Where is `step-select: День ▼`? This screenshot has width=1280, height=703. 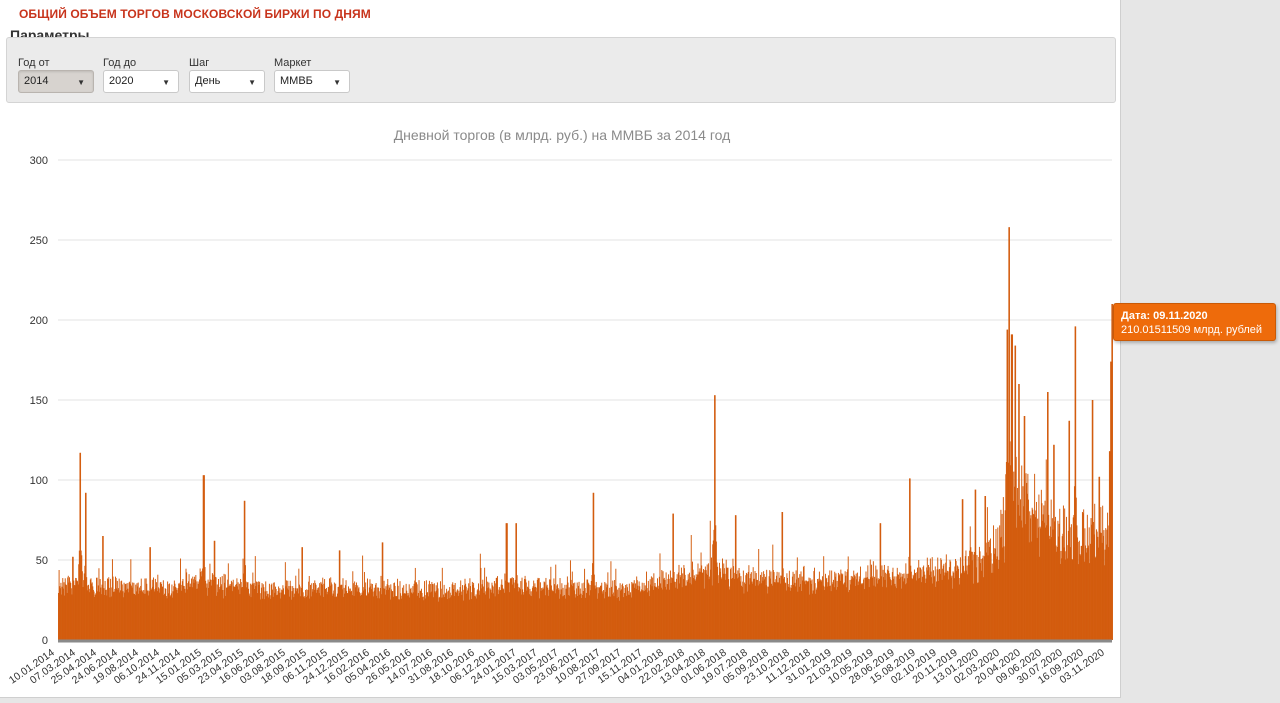 step-select: День ▼ is located at coordinates (227, 81).